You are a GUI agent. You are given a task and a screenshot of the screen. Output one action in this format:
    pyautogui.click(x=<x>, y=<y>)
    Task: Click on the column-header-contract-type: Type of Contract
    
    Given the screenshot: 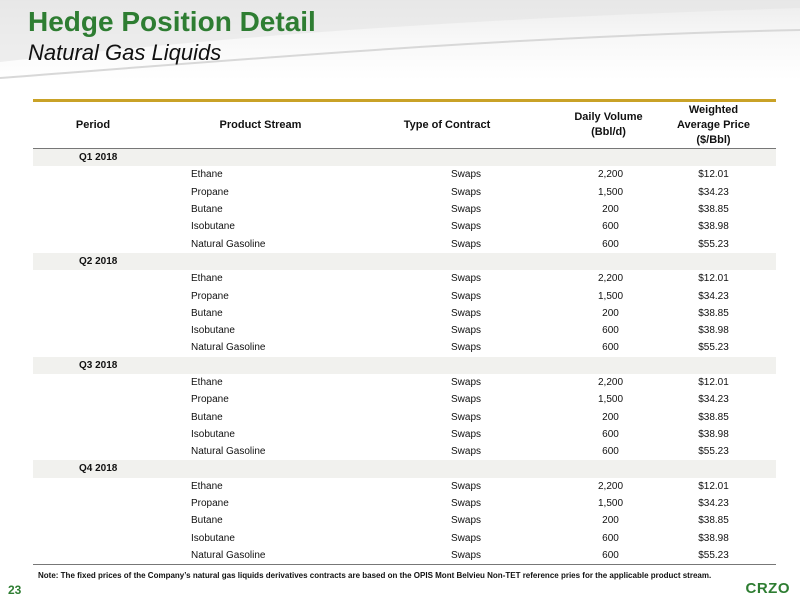 What is the action you would take?
    pyautogui.click(x=447, y=124)
    